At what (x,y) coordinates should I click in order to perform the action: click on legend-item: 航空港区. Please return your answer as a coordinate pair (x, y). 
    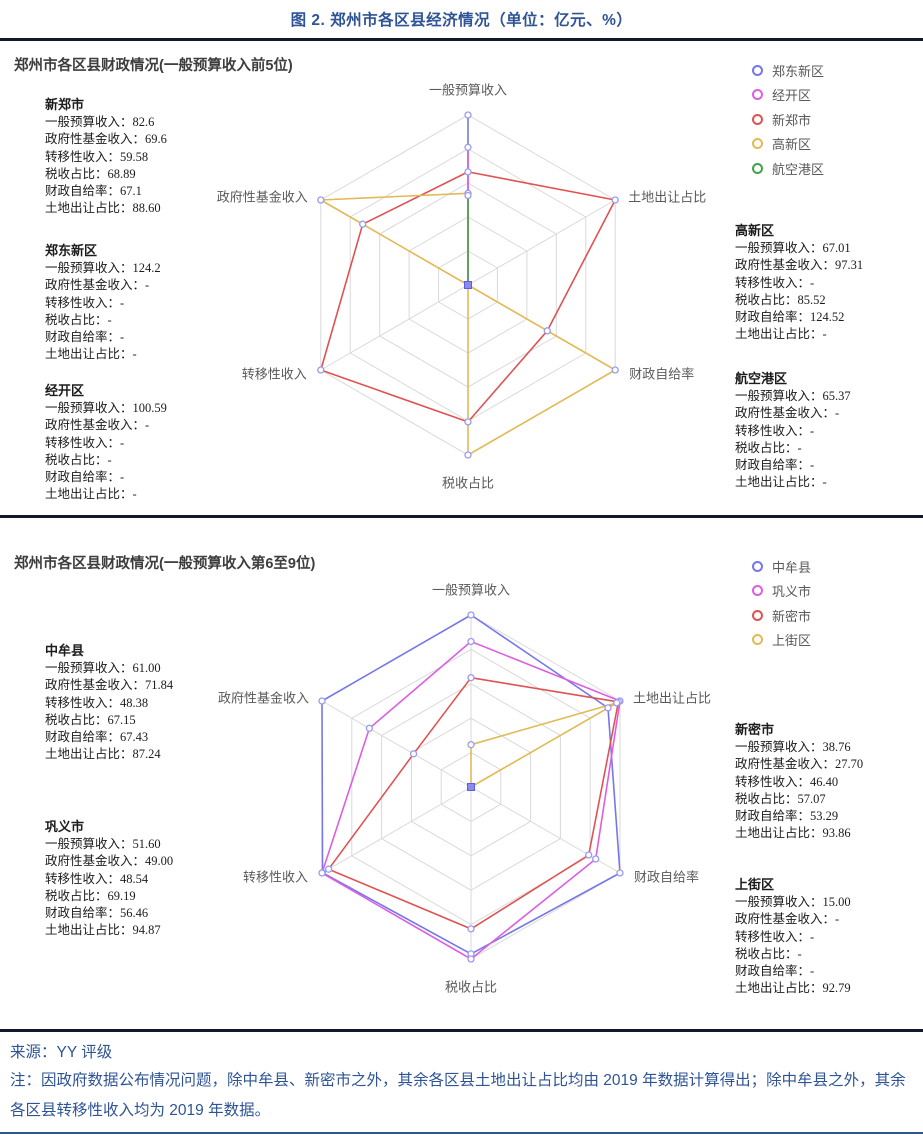
    Looking at the image, I should click on (788, 168).